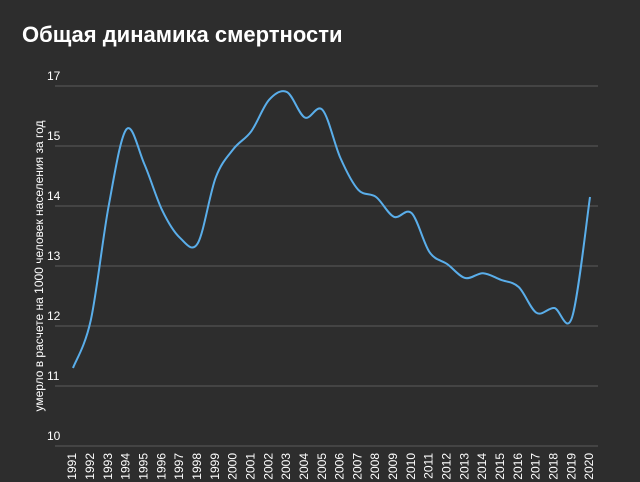 The height and width of the screenshot is (482, 640). What do you see at coordinates (357, 466) in the screenshot?
I see `x-tick-label: 2007` at bounding box center [357, 466].